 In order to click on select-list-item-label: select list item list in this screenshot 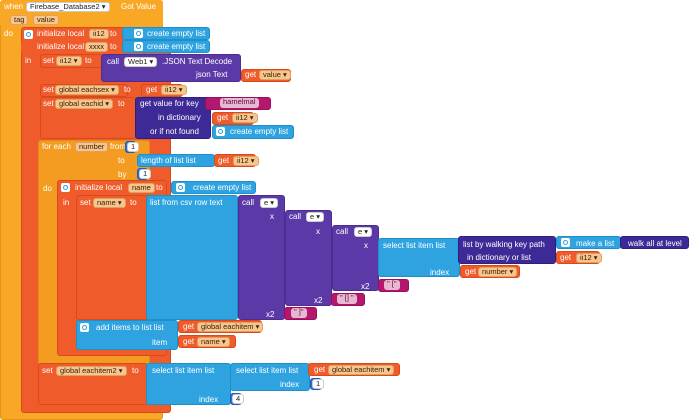, I will do `click(267, 370)`.